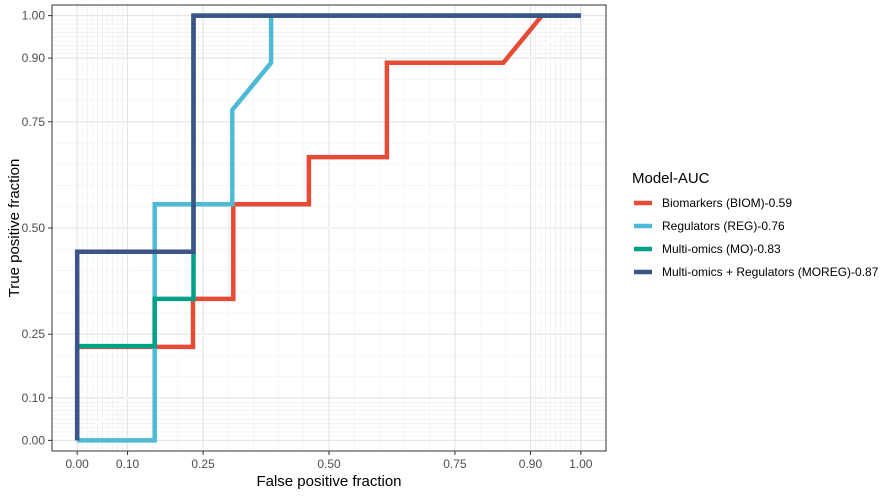 Image resolution: width=886 pixels, height=497 pixels. What do you see at coordinates (727, 203) in the screenshot?
I see `legend-label-biomarkers-biom-0-59: Biomarkers (BIOM)-0.59` at bounding box center [727, 203].